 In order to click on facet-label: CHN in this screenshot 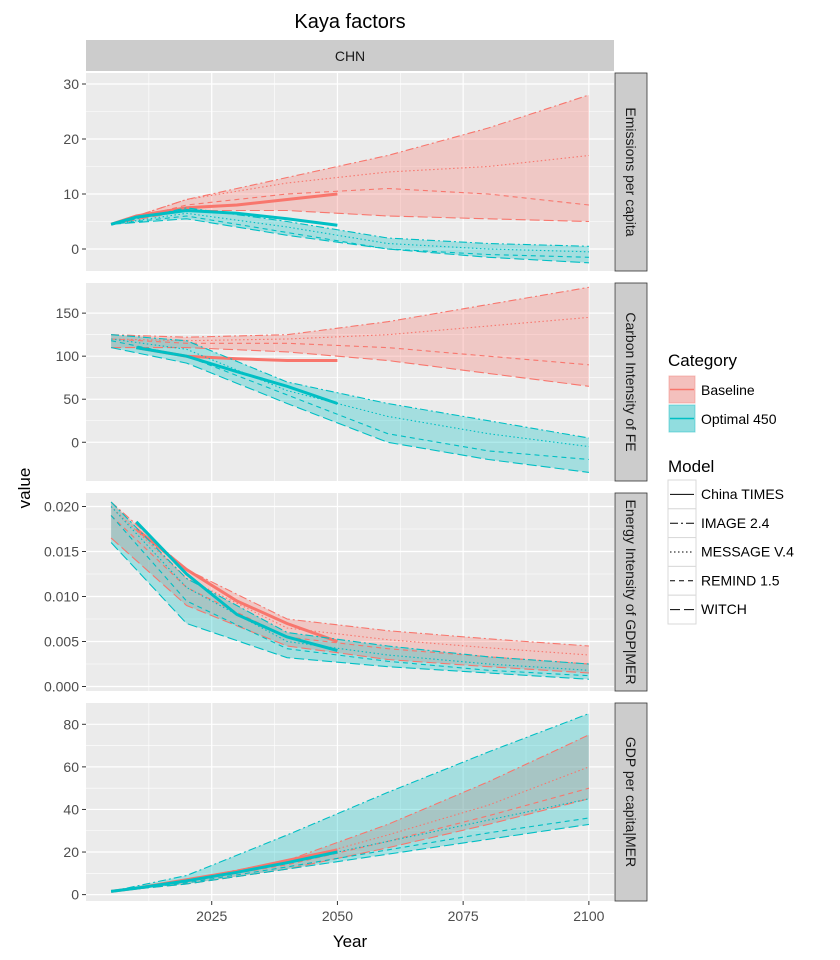, I will do `click(350, 56)`.